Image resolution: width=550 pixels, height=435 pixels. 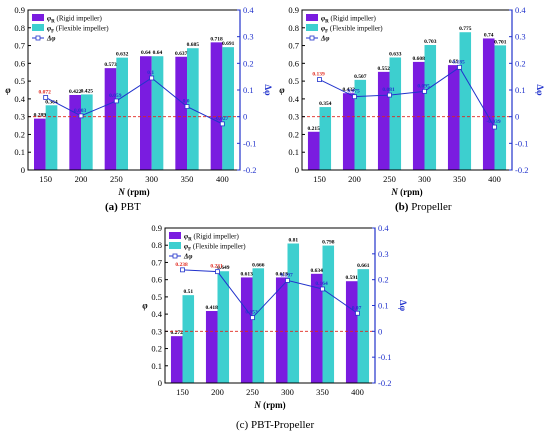 What do you see at coordinates (293, 241) in the screenshot?
I see `bar-flexible-label: 0.81` at bounding box center [293, 241].